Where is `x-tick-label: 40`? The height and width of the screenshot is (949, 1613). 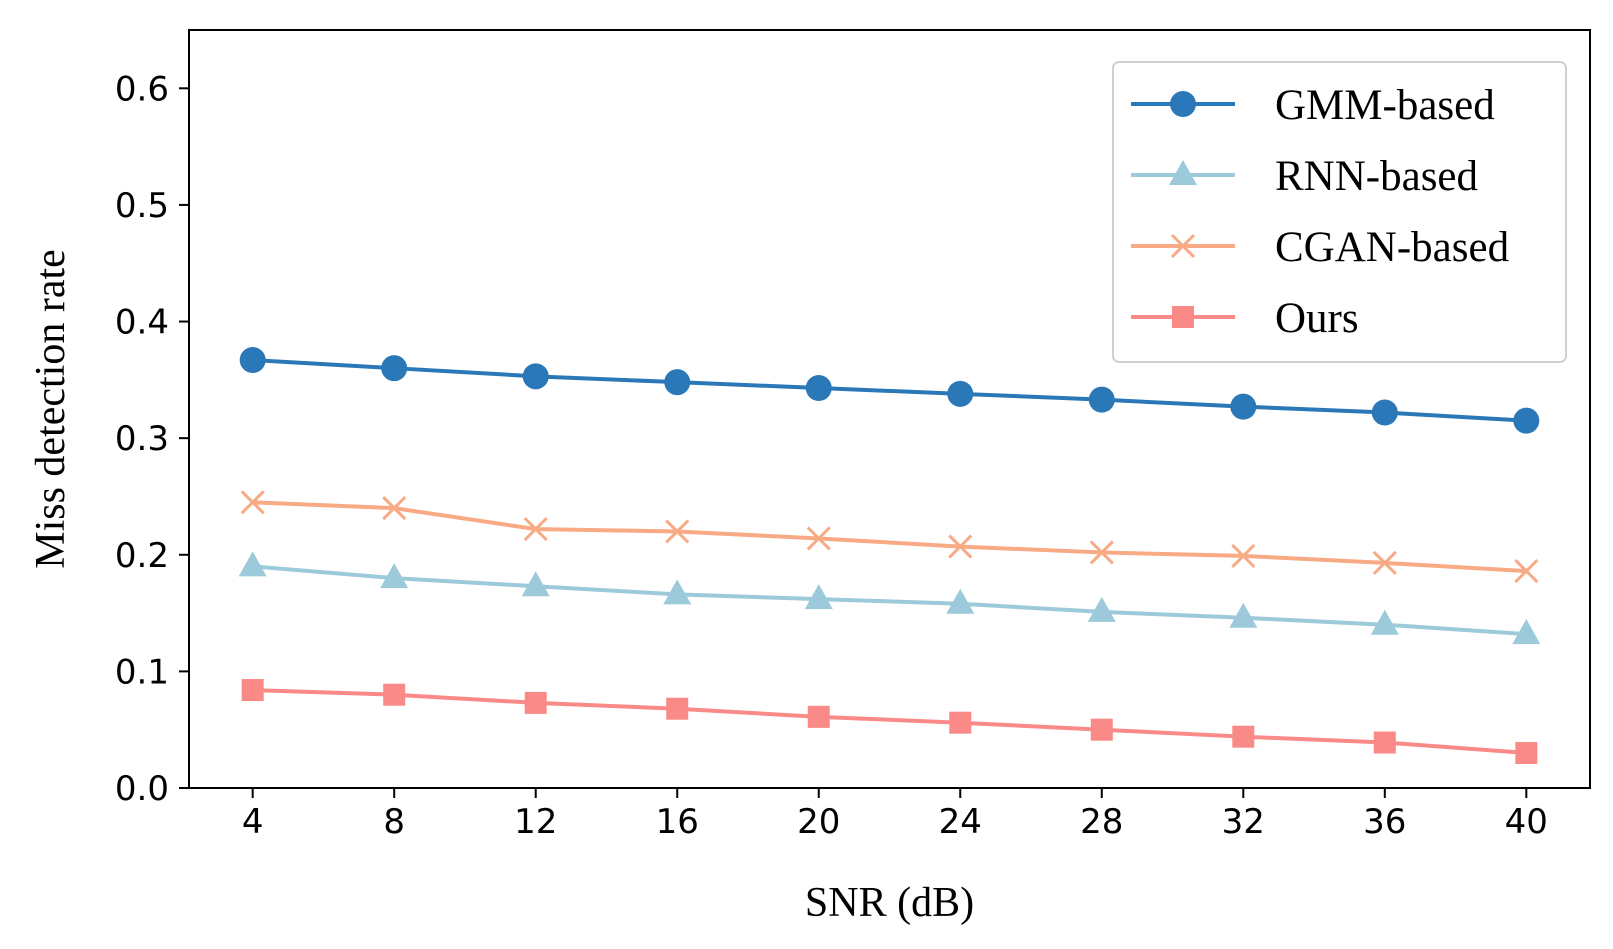
x-tick-label: 40 is located at coordinates (1526, 822).